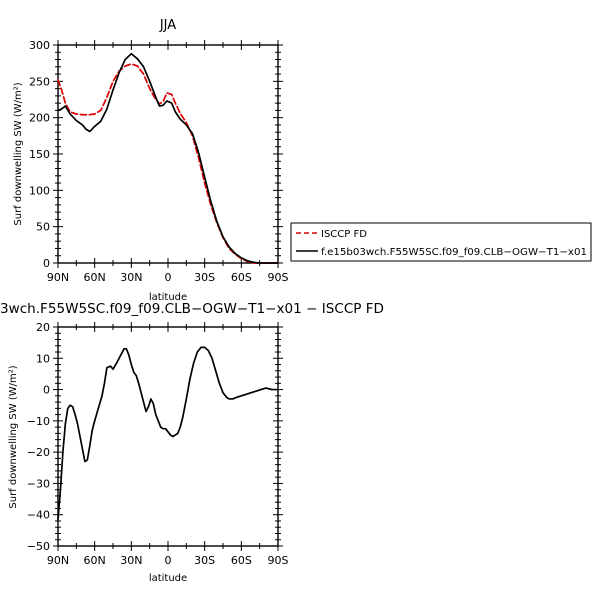 The height and width of the screenshot is (602, 602). I want to click on top-panel-frame, so click(168, 154).